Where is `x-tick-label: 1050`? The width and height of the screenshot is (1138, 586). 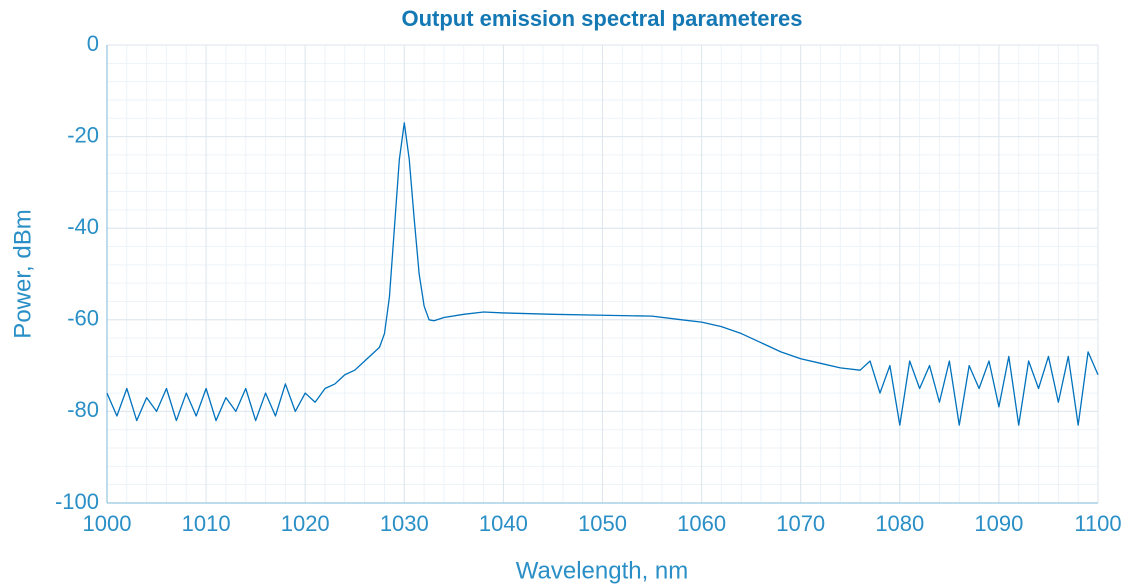 x-tick-label: 1050 is located at coordinates (602, 523).